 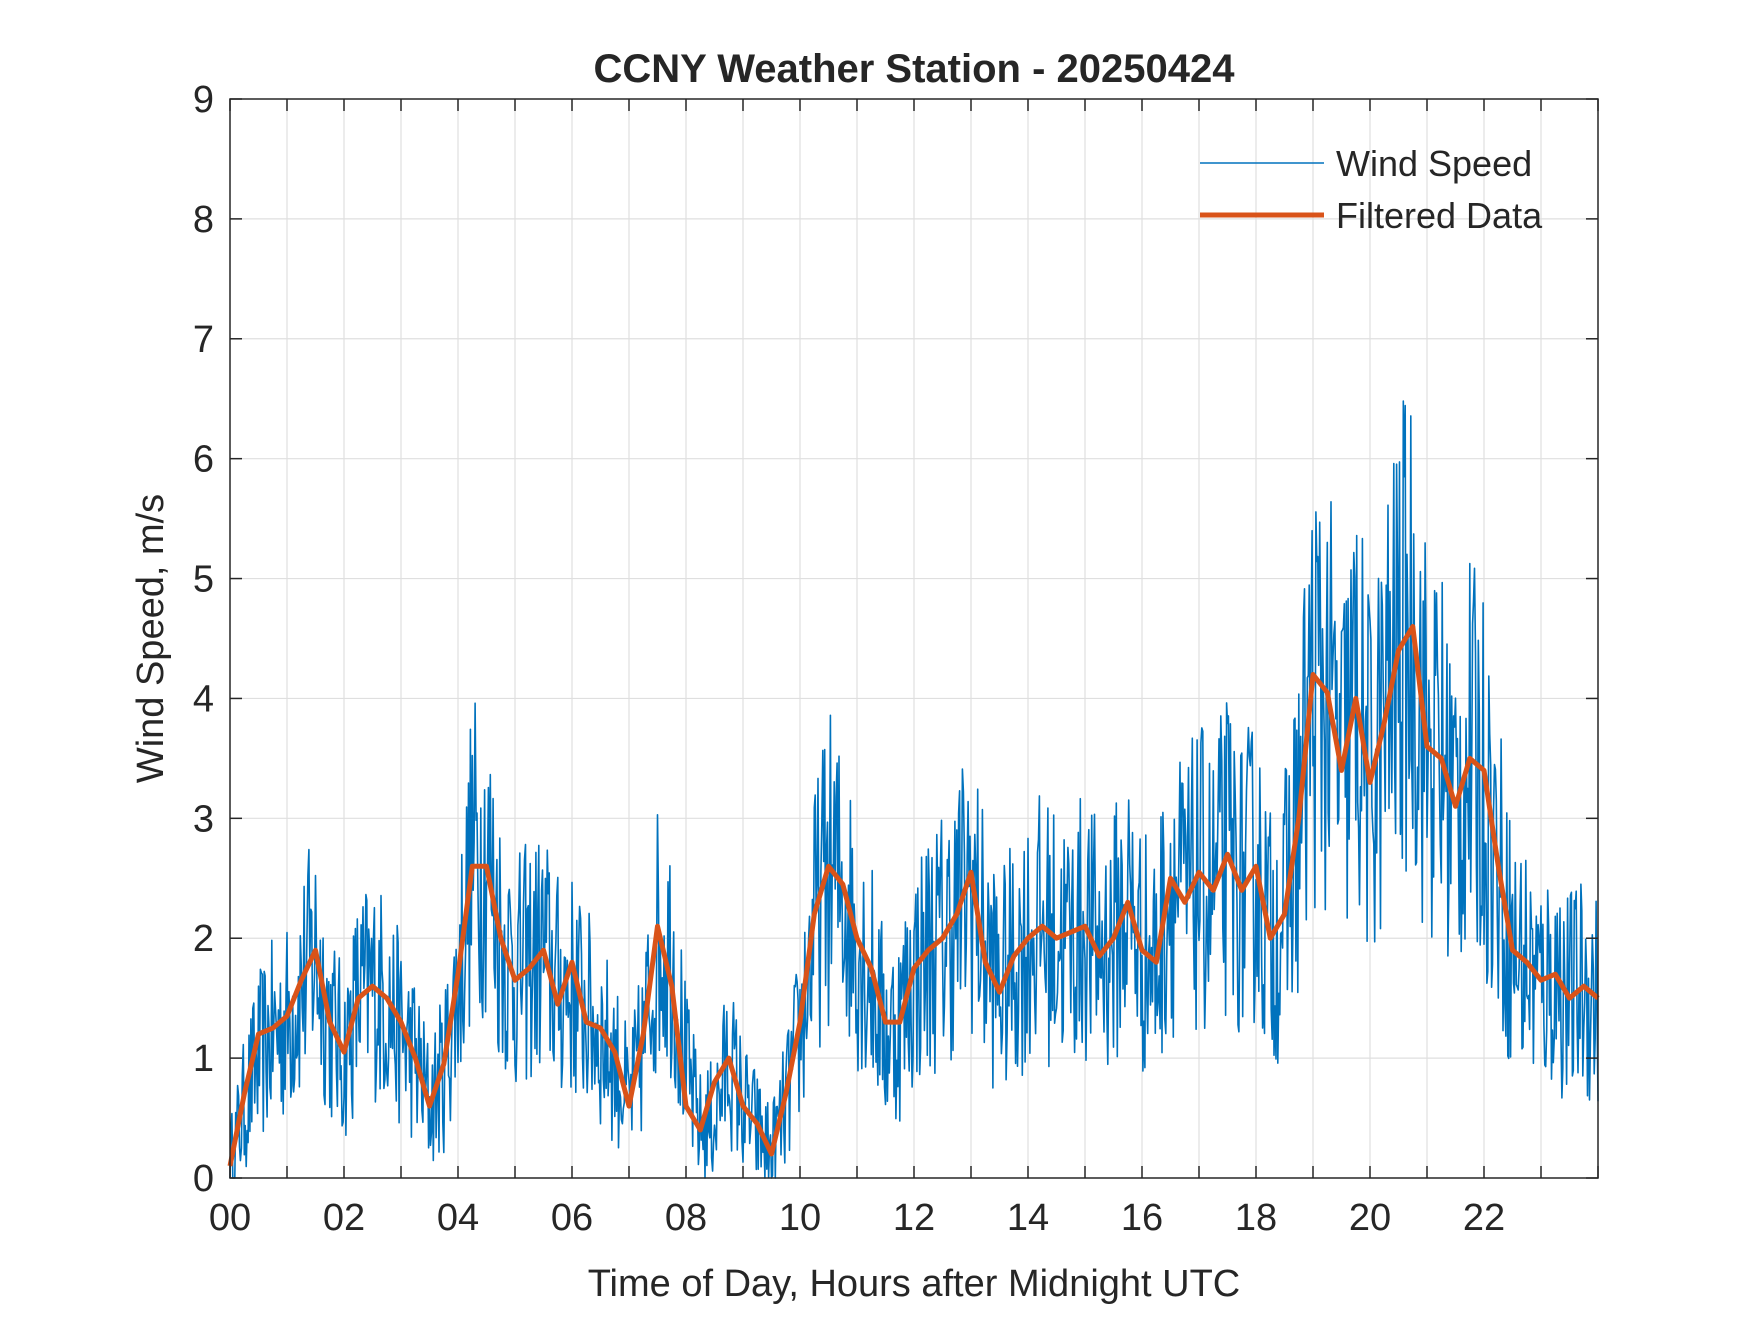 What do you see at coordinates (151, 638) in the screenshot?
I see `y-axis-label: Wind Speed, m/s` at bounding box center [151, 638].